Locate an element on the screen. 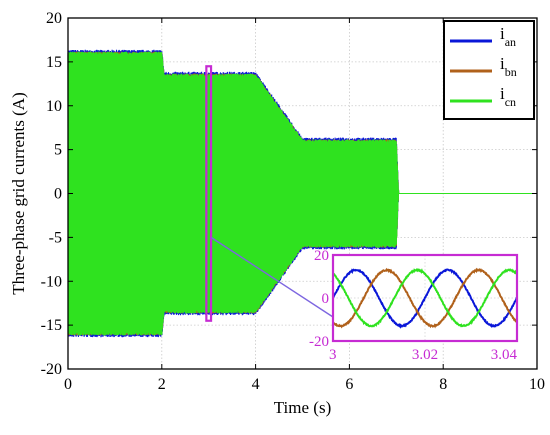  legend-label-an: ian is located at coordinates (508, 36).